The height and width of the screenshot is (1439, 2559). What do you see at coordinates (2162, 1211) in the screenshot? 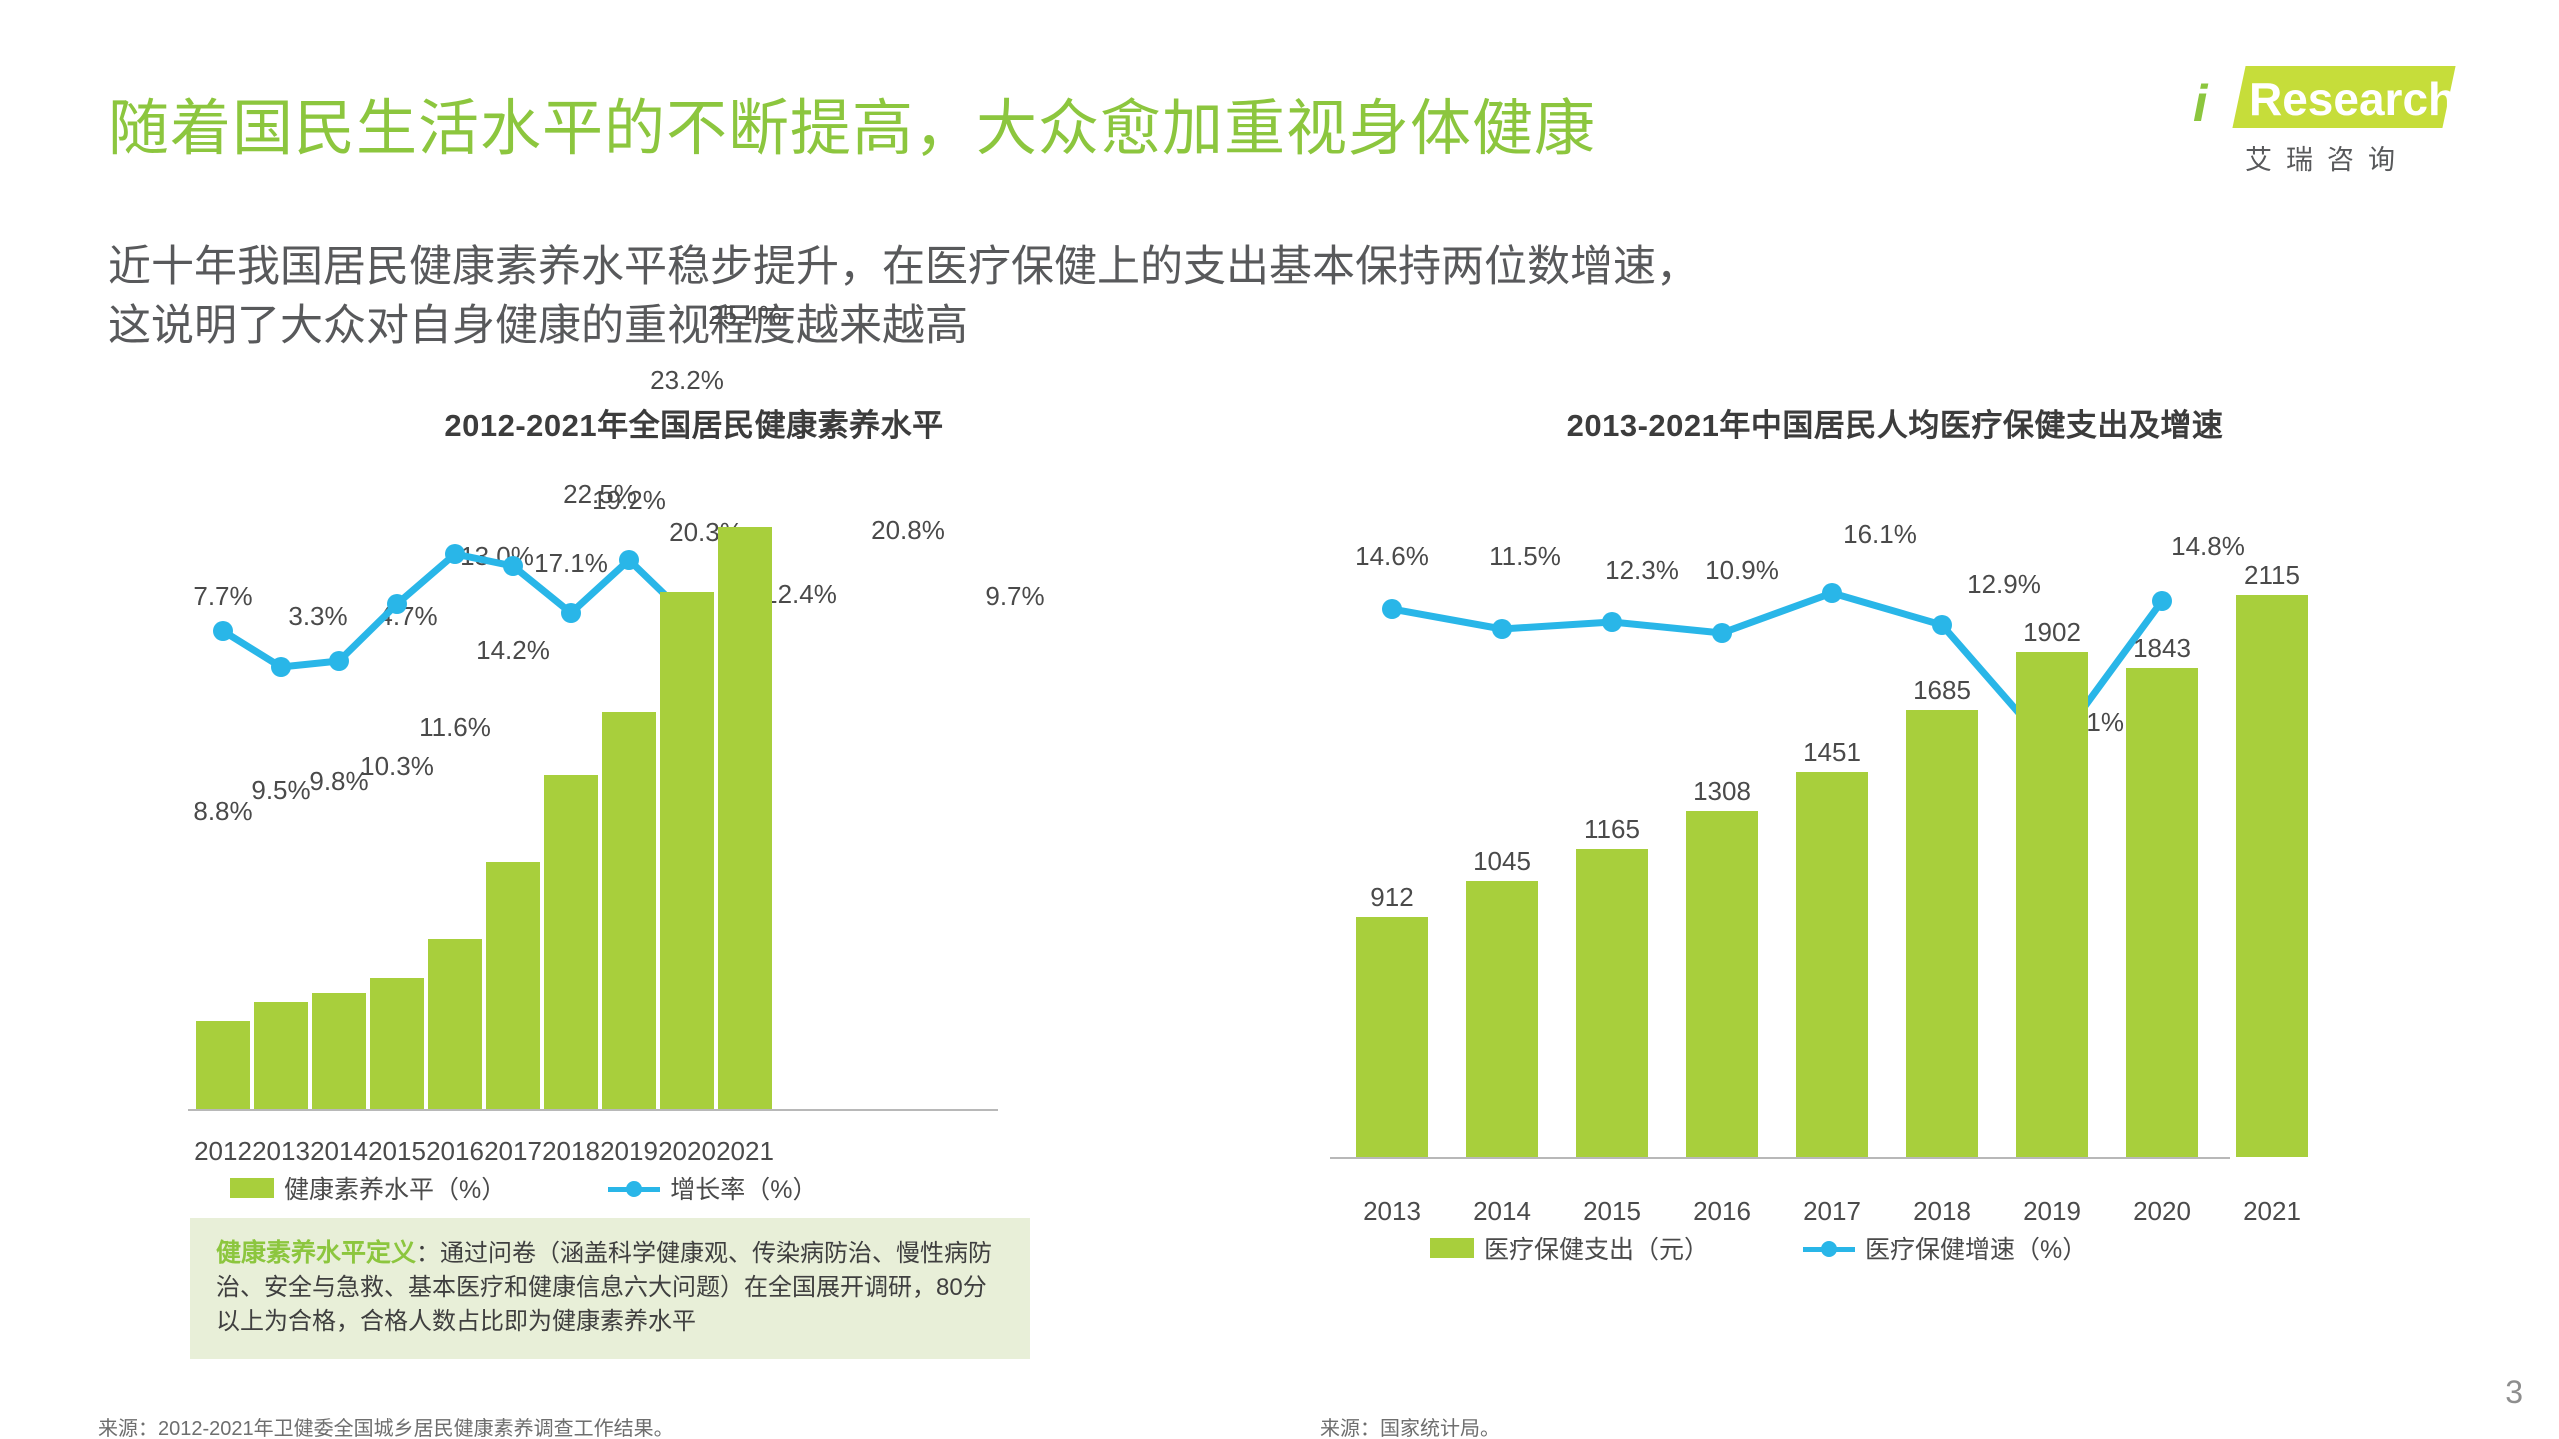
I see `right-xtick-7: 2020` at bounding box center [2162, 1211].